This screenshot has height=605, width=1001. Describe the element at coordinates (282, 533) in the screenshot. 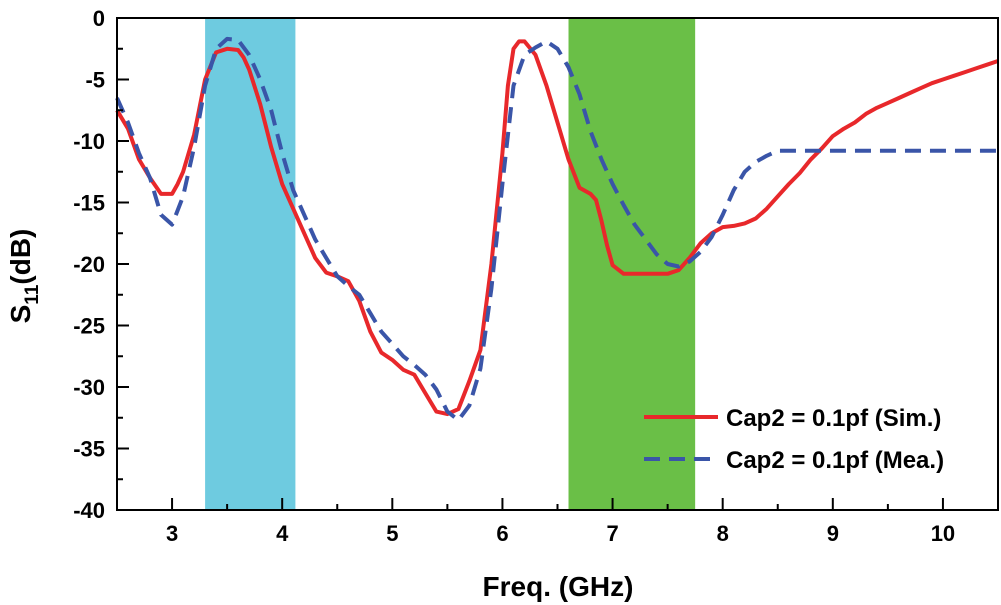

I see `x-tick-label-4: 4` at that location.